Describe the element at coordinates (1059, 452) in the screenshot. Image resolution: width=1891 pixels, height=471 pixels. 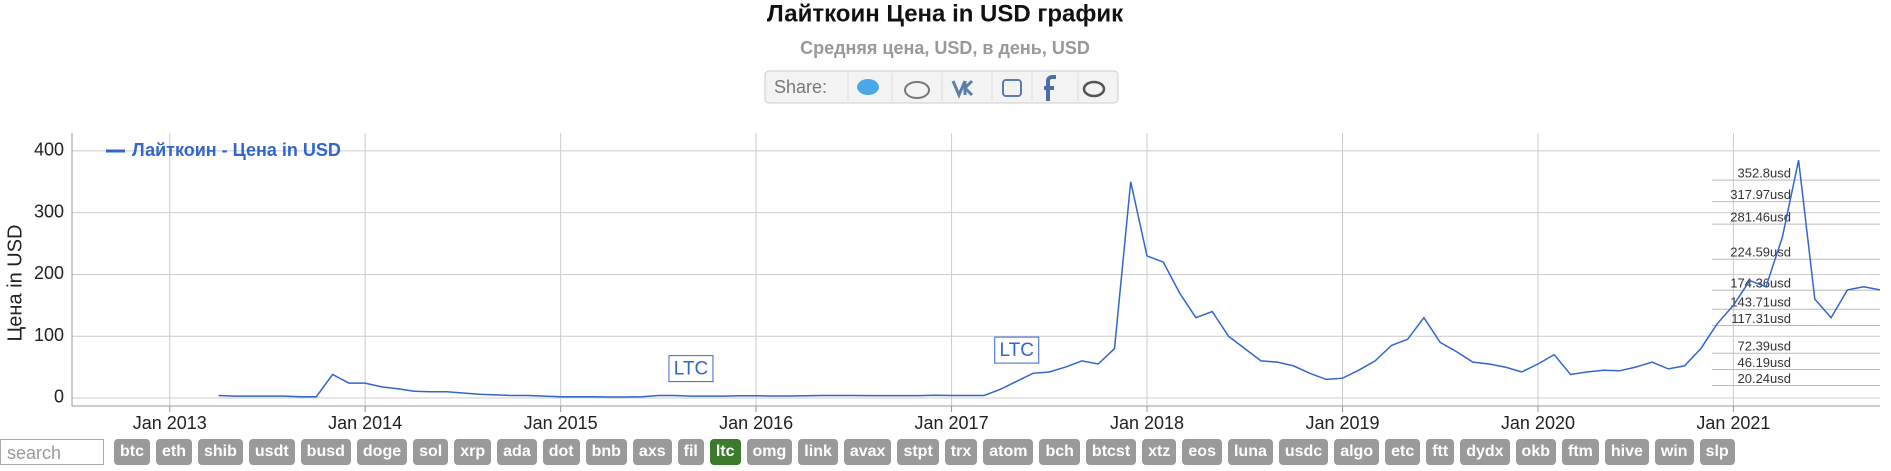
I see `coin-button: bch` at that location.